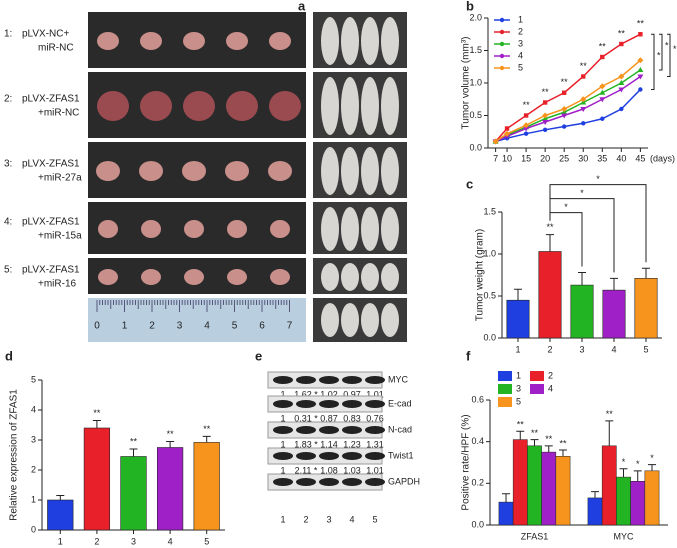  Describe the element at coordinates (477, 483) in the screenshot. I see `y-tick-label: 0.2` at that location.